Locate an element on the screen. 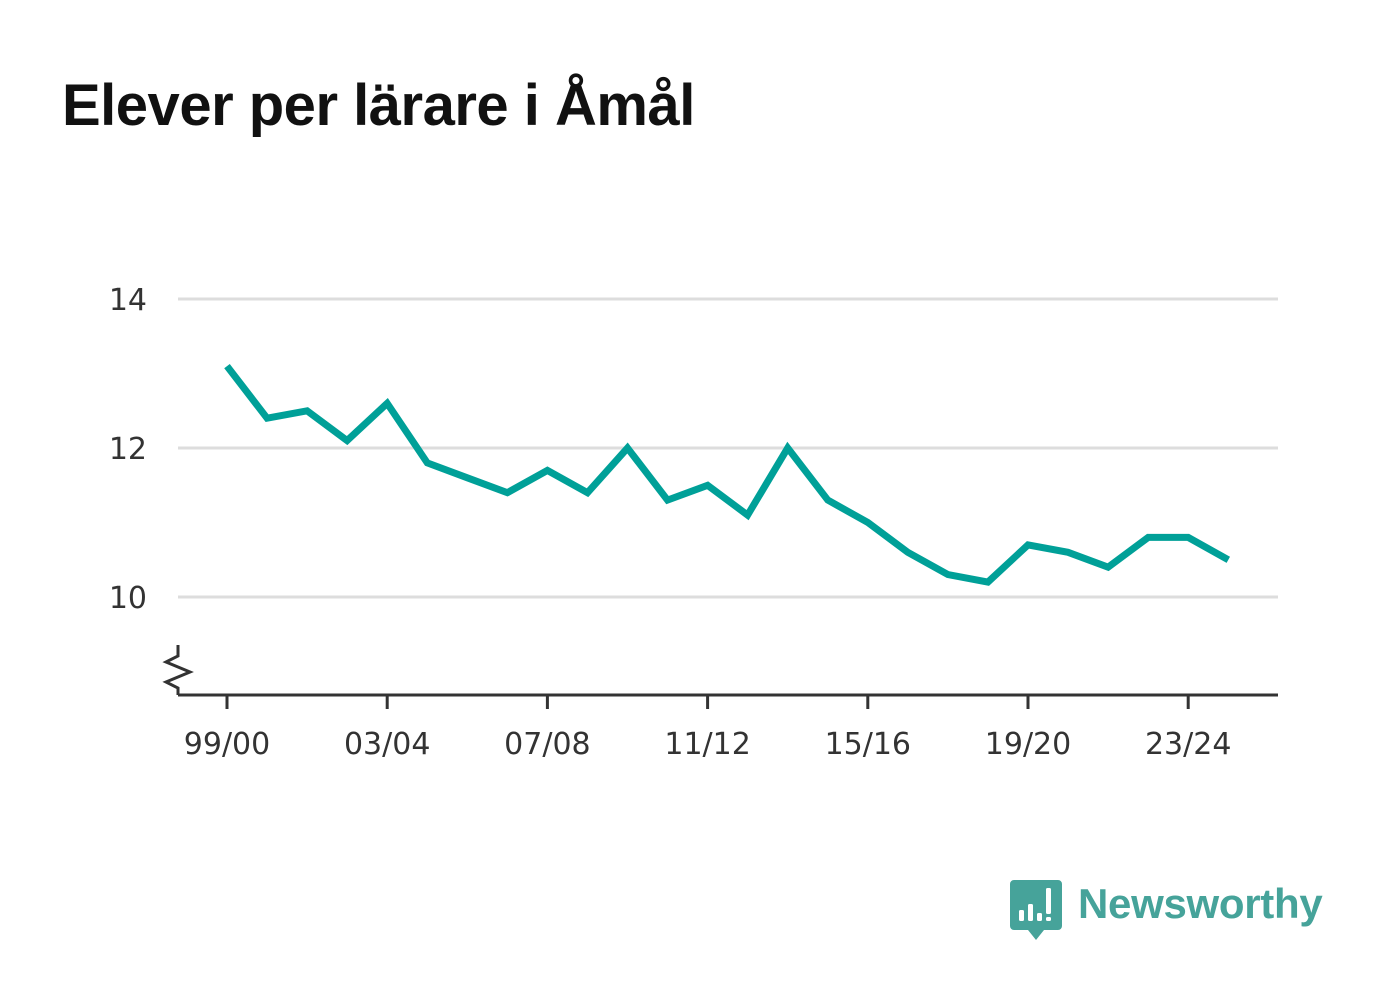 This screenshot has height=999, width=1382. x-tick-label: 15/16 is located at coordinates (868, 744).